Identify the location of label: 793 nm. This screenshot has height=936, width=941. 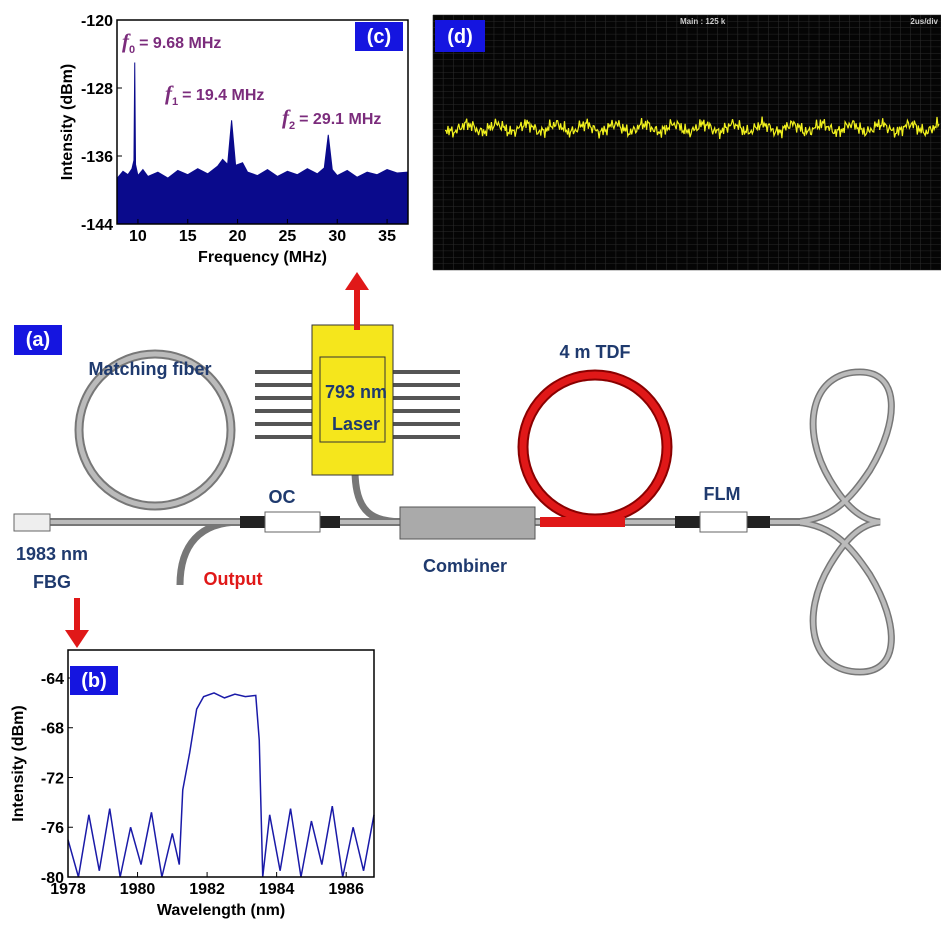
(356, 392).